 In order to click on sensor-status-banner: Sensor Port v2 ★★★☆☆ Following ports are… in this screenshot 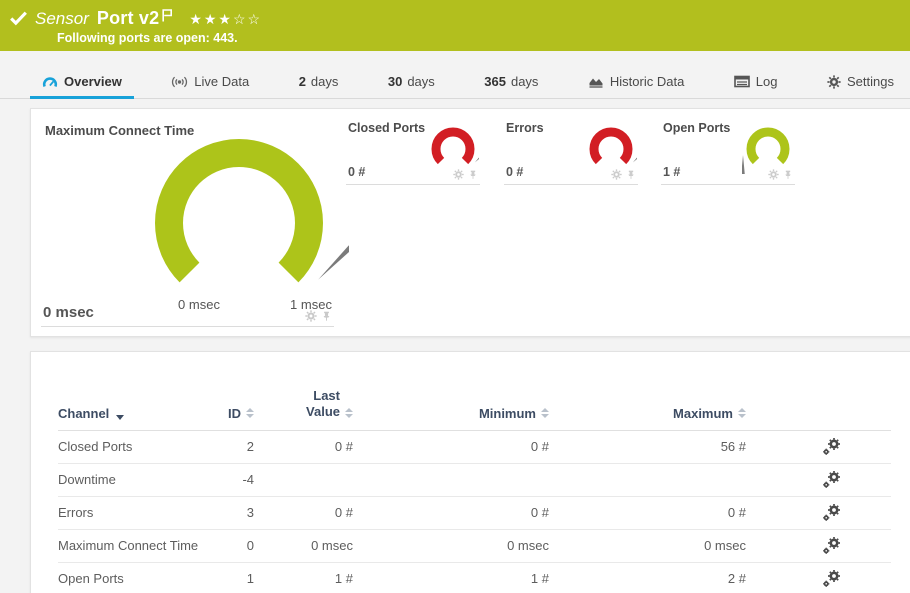, I will do `click(455, 25)`.